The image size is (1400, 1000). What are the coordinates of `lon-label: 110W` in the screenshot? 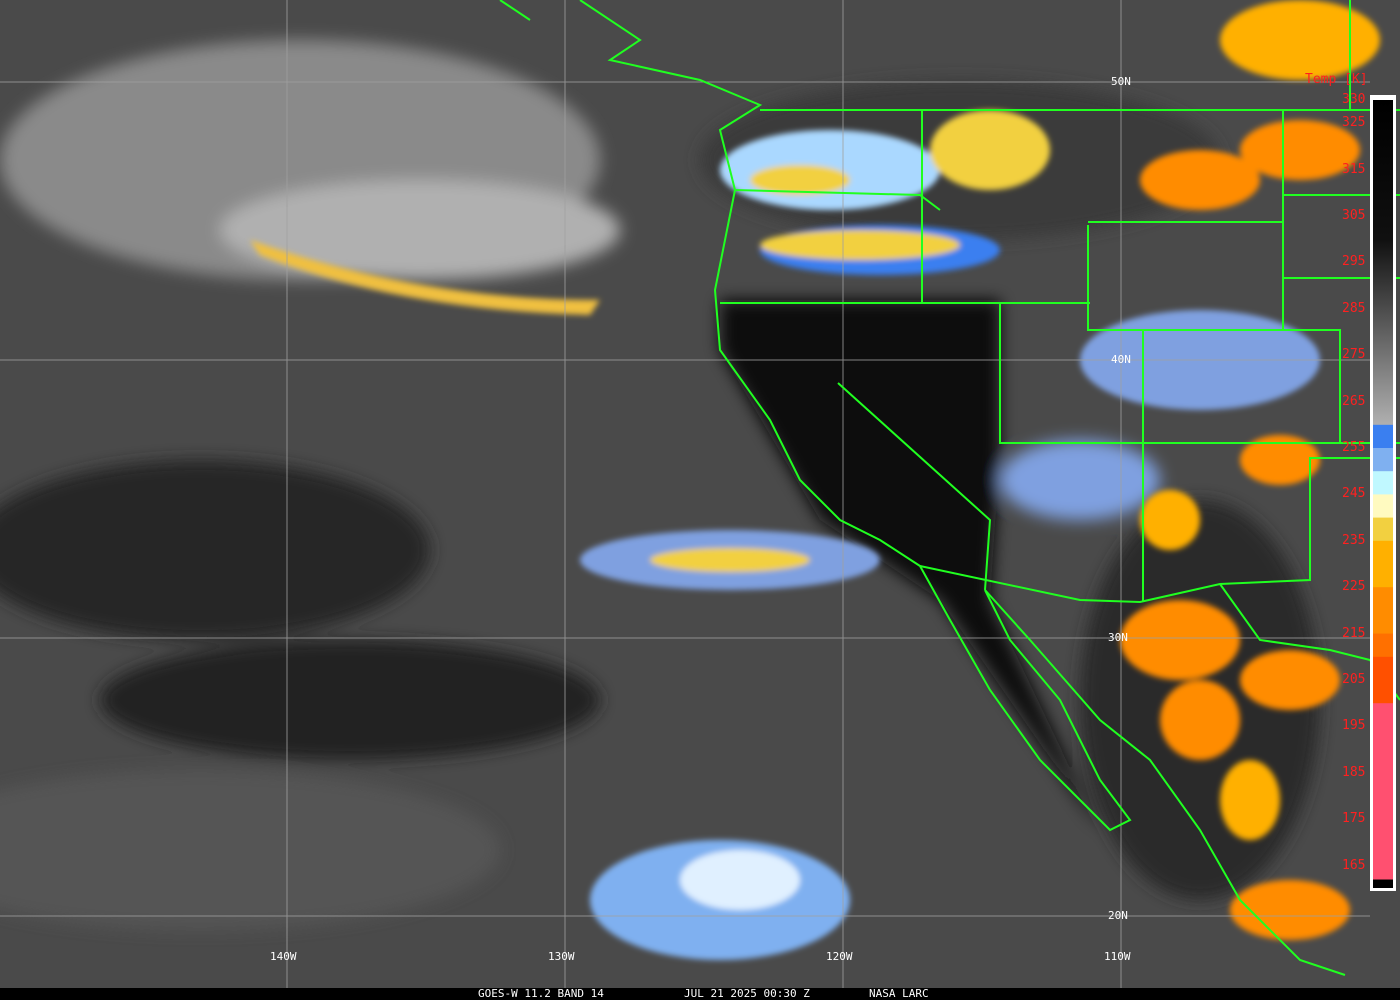 It's located at (1117, 956).